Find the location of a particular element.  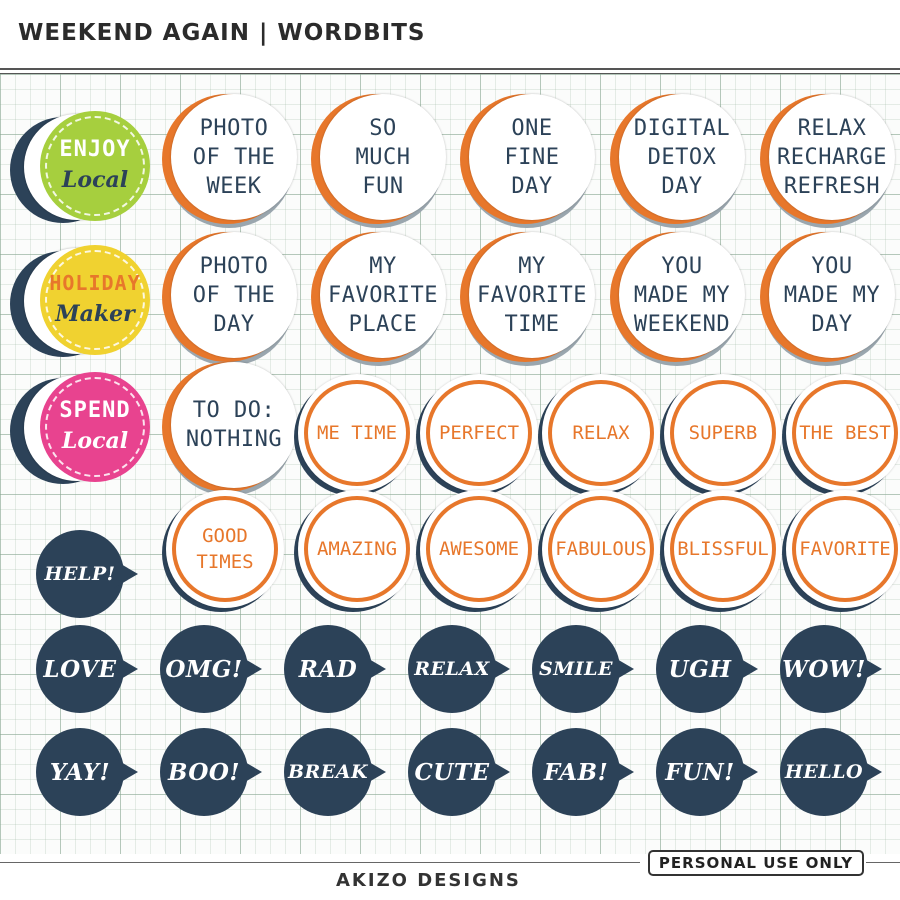

sticker-text: RELAX RECHARGE REFRESH is located at coordinates (832, 157).